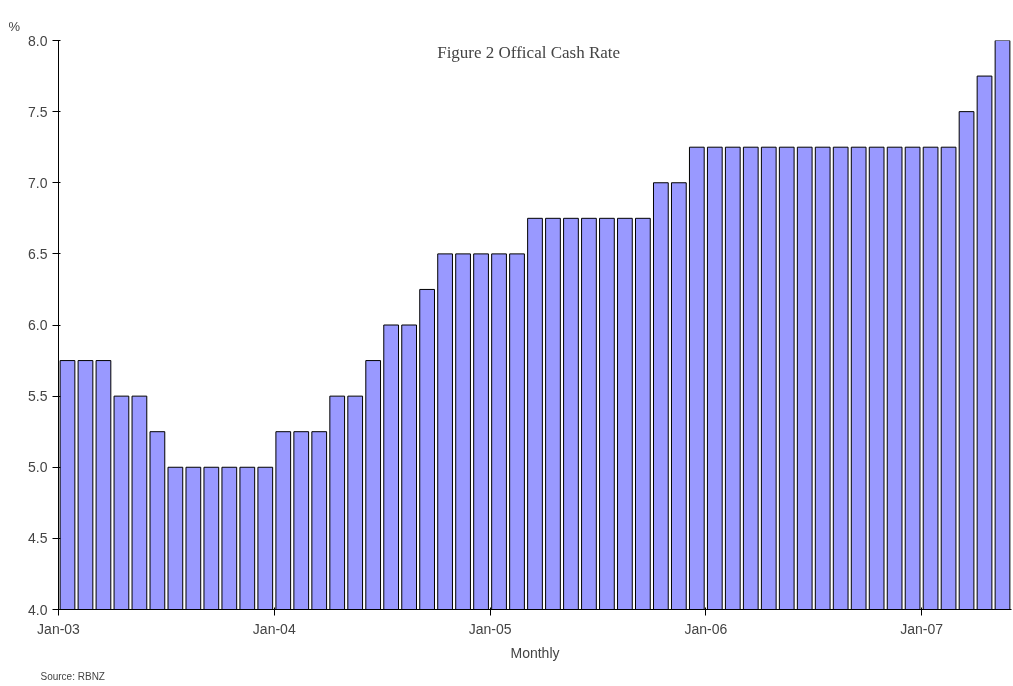 The height and width of the screenshot is (686, 1013). Describe the element at coordinates (922, 628) in the screenshot. I see `x-tick-label: Jan-07` at that location.